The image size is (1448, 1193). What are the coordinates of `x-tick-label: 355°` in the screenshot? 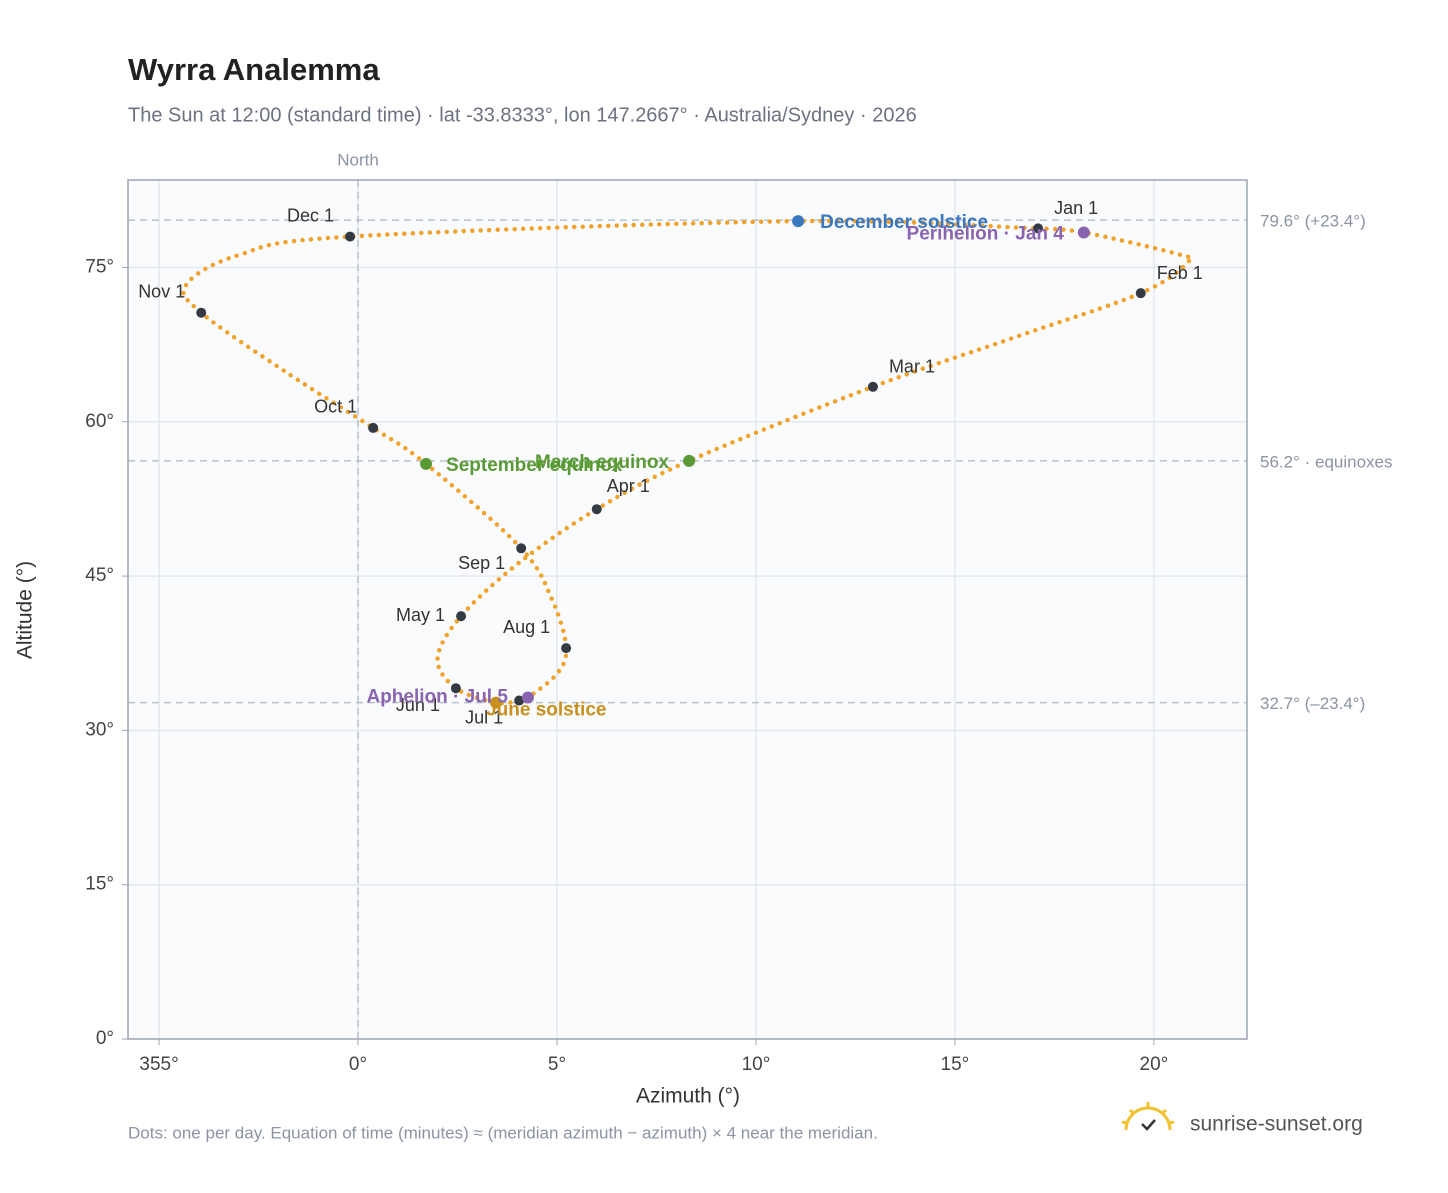 It's located at (158, 1064).